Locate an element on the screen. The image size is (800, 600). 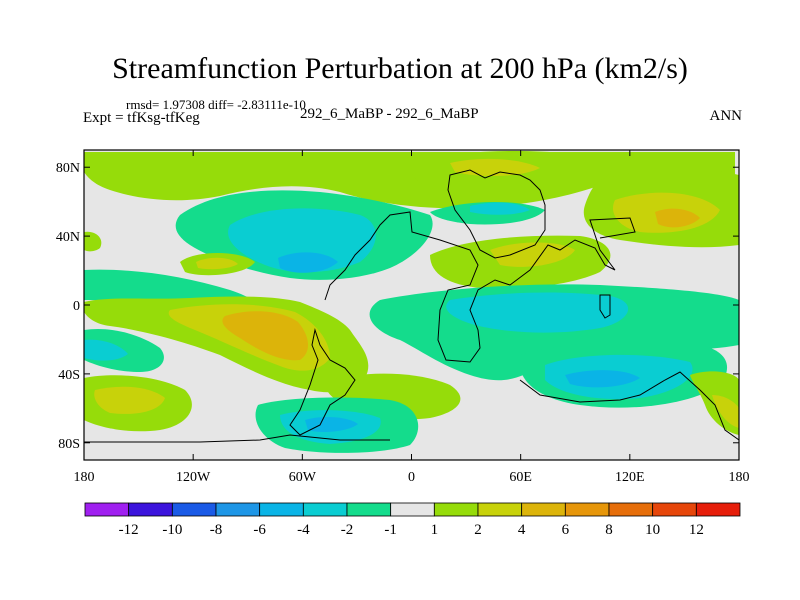
australia-antarctic-coast is located at coordinates (629, 406).